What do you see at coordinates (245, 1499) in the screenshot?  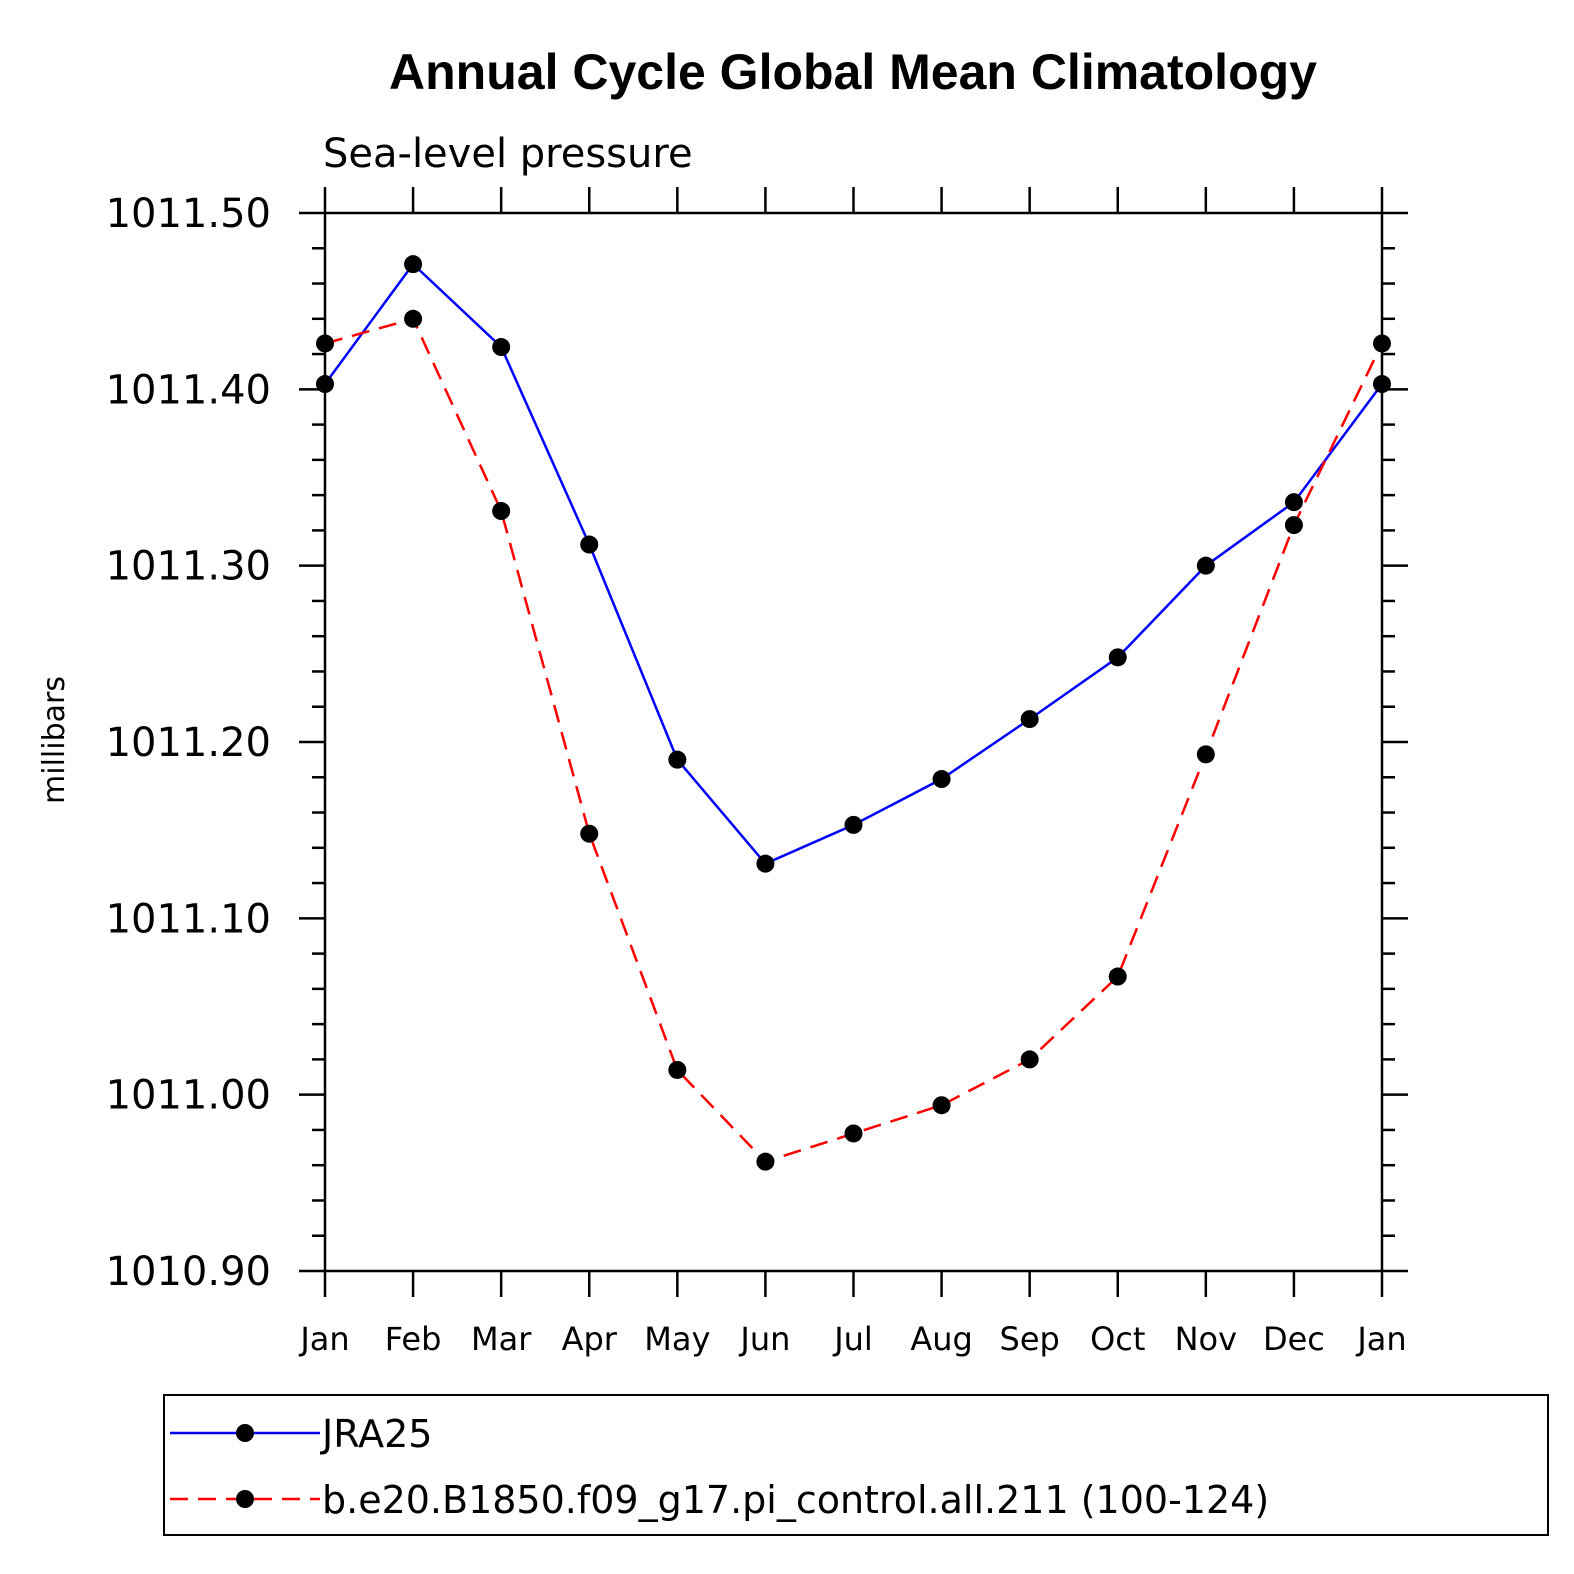 I see `legend-marker-model` at bounding box center [245, 1499].